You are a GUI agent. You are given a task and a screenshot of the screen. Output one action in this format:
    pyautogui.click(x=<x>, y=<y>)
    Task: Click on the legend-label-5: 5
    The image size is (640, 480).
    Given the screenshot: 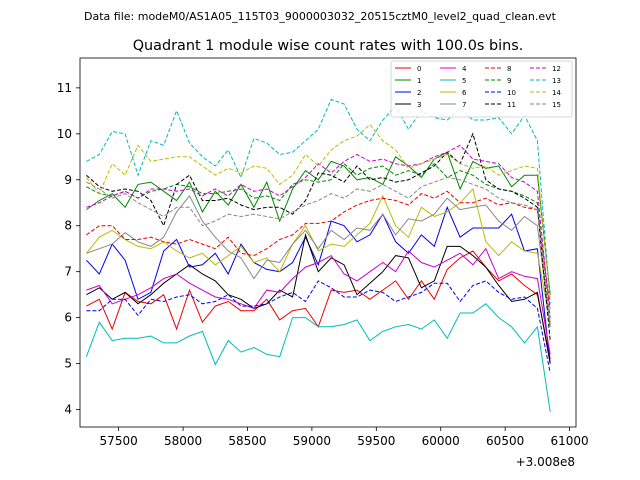 What is the action you would take?
    pyautogui.click(x=464, y=81)
    